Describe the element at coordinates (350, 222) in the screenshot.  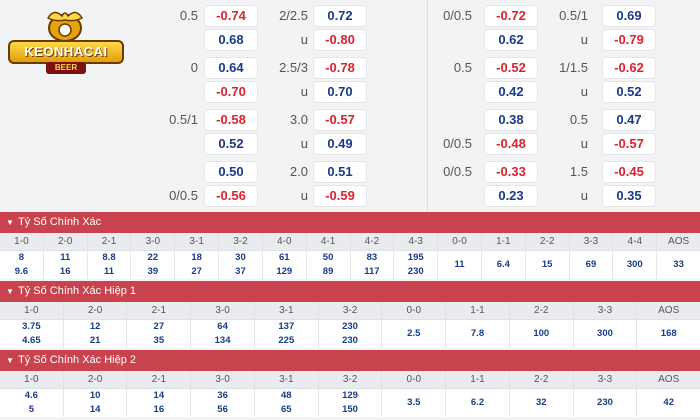
I see `section-header: ▼ Tỷ Số Chính Xác` at that location.